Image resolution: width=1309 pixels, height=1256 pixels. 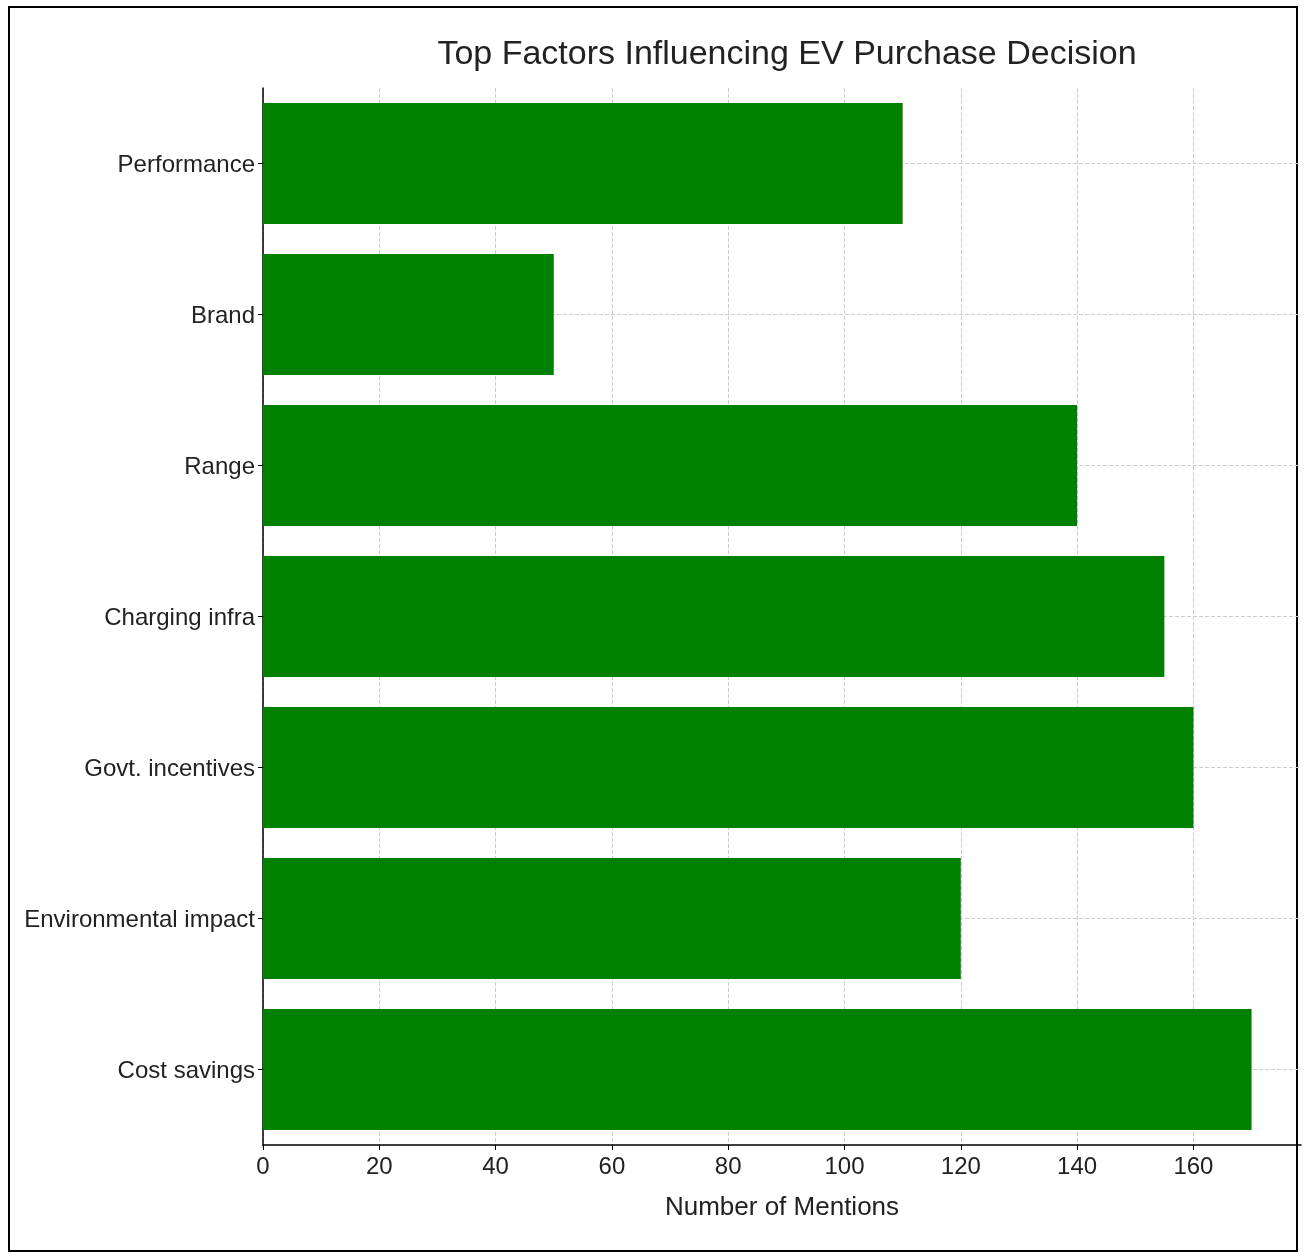 What do you see at coordinates (612, 1165) in the screenshot?
I see `x-tick-label: 60` at bounding box center [612, 1165].